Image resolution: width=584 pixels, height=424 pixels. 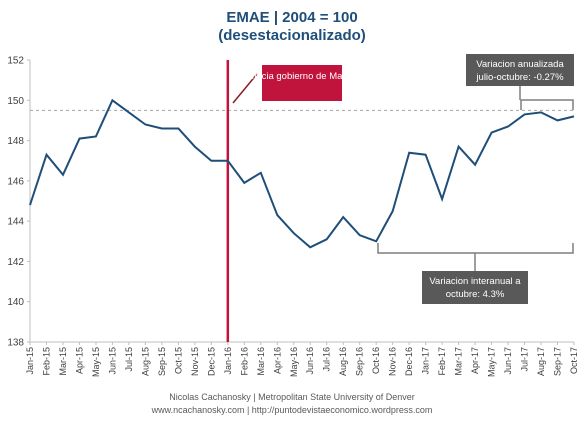 What do you see at coordinates (459, 361) in the screenshot?
I see `x-tick-label: Mar-17` at bounding box center [459, 361].